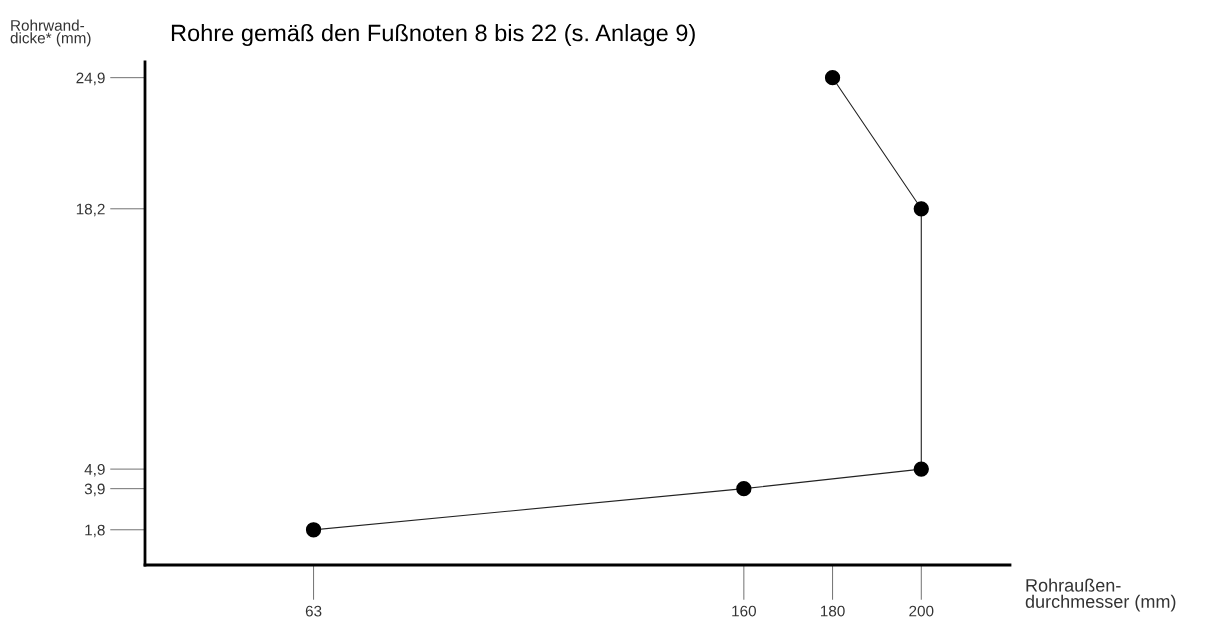  Describe the element at coordinates (832, 611) in the screenshot. I see `x-tick-label: 180` at that location.